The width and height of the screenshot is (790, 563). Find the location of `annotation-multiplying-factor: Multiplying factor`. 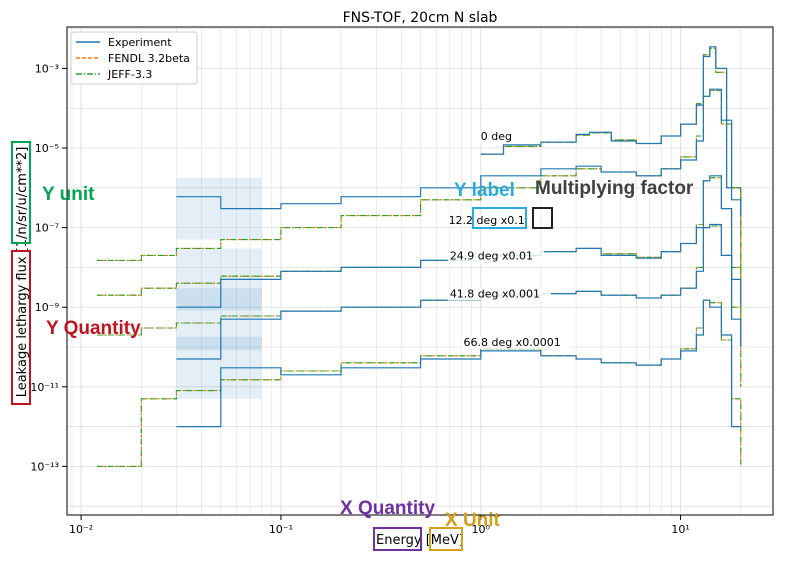

annotation-multiplying-factor: Multiplying factor is located at coordinates (614, 188).